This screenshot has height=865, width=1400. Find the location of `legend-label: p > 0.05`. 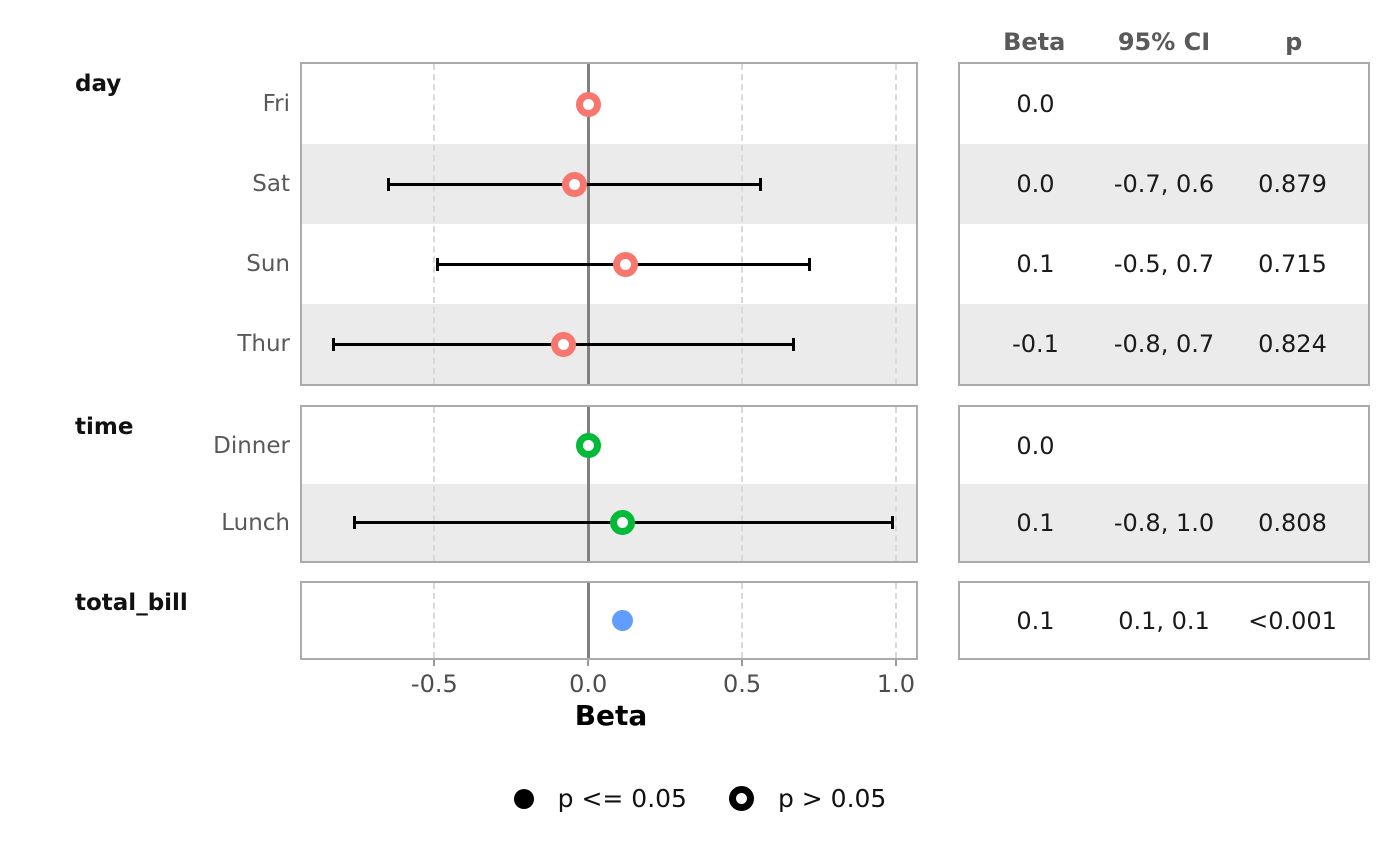

legend-label: p > 0.05 is located at coordinates (832, 798).